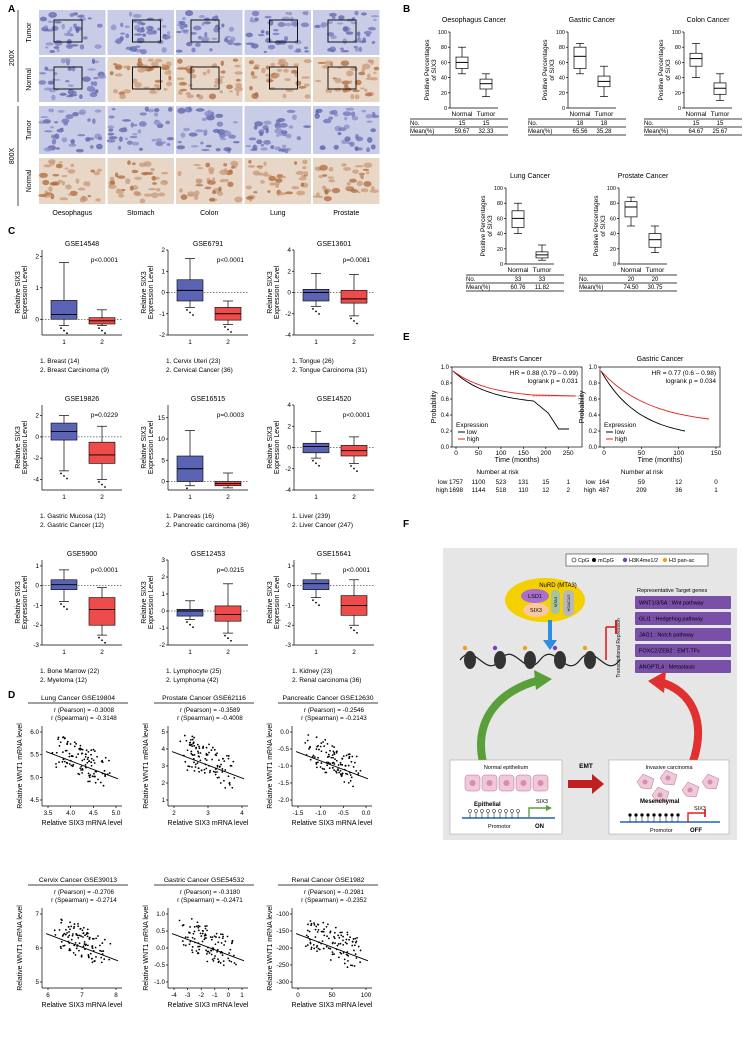 This screenshot has height=1045, width=743. Describe the element at coordinates (204, 698) in the screenshot. I see `d-chart-title: Prostate Cancer GSE62116` at that location.